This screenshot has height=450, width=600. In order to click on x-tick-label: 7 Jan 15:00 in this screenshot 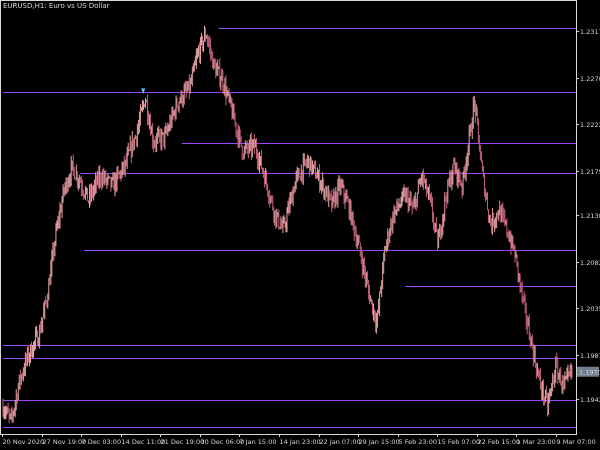, I will do `click(258, 442)`.